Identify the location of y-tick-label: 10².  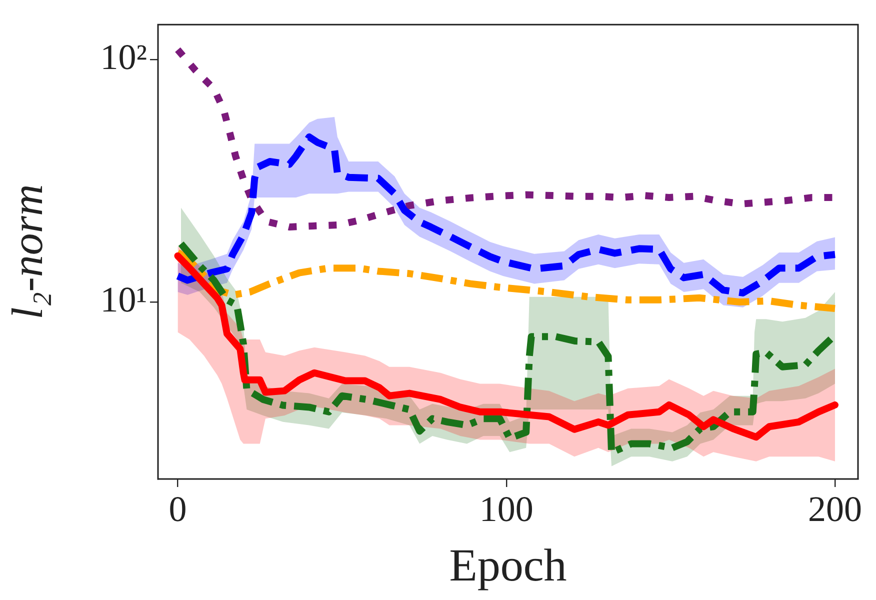
(123, 57).